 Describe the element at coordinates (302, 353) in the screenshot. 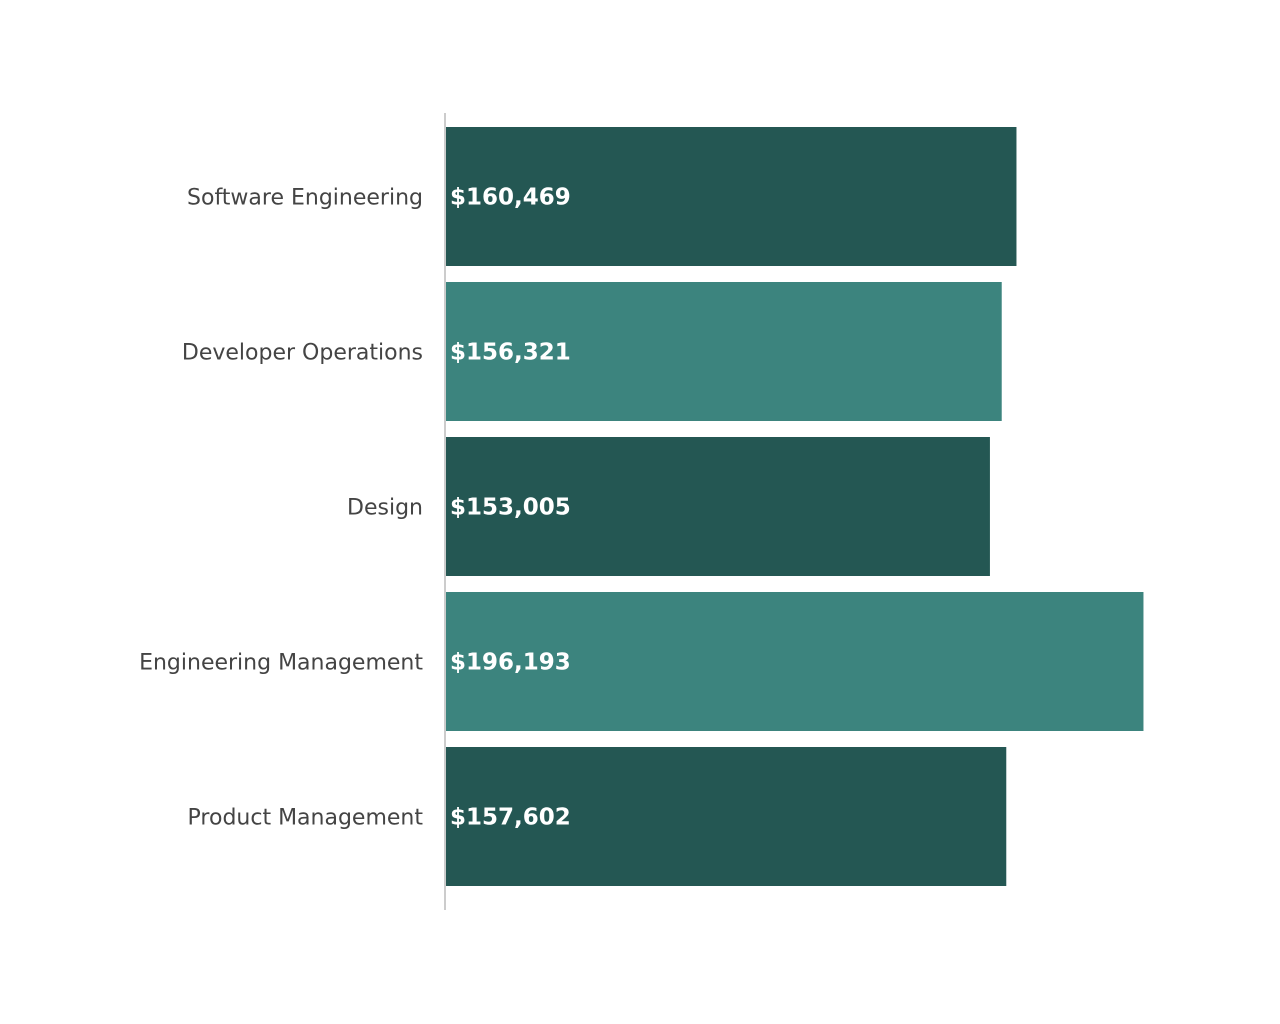

I see `category-label: Developer Operations` at that location.